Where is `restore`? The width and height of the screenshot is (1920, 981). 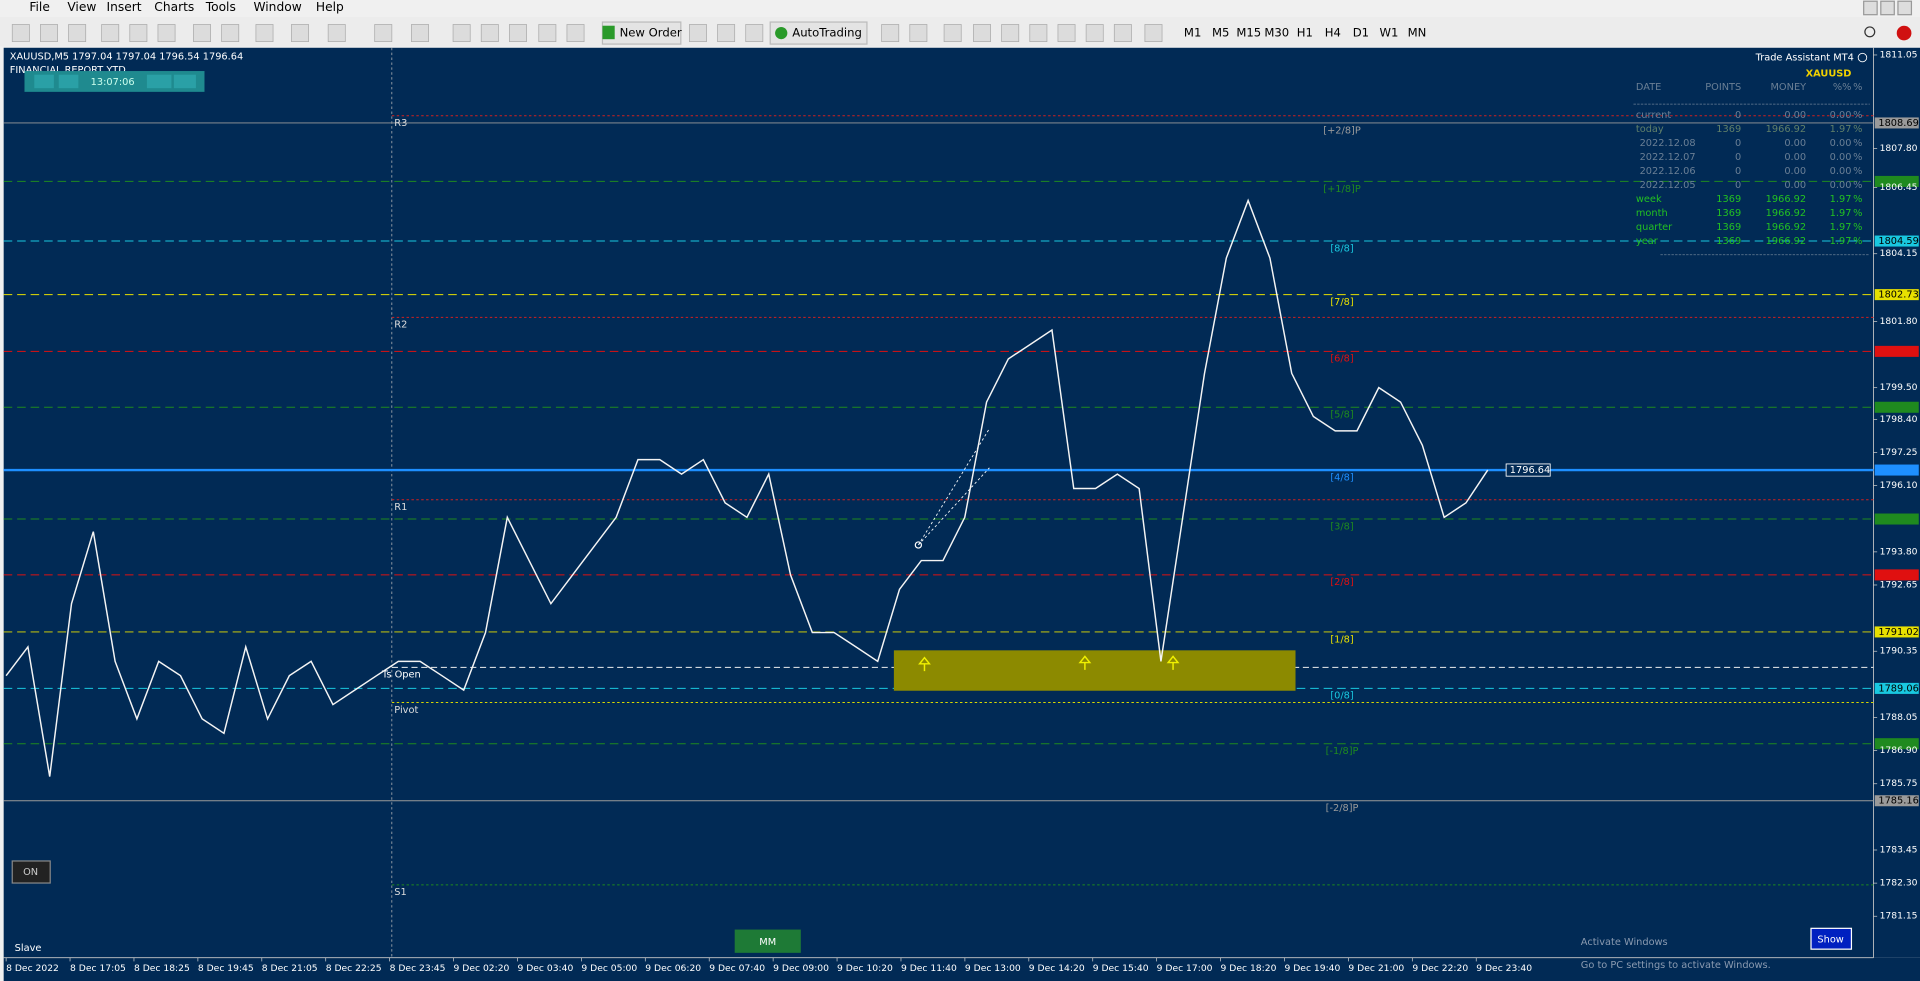 restore is located at coordinates (1887, 8).